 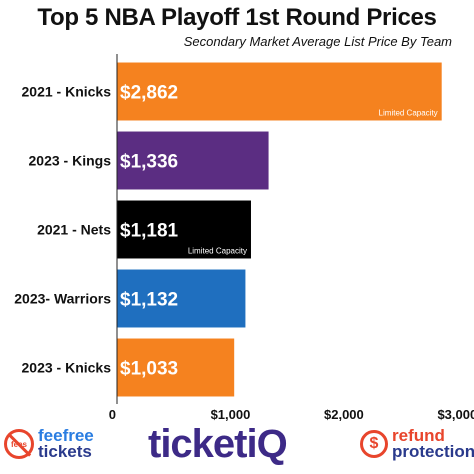 What do you see at coordinates (112, 414) in the screenshot?
I see `x-tick-label: 0` at bounding box center [112, 414].